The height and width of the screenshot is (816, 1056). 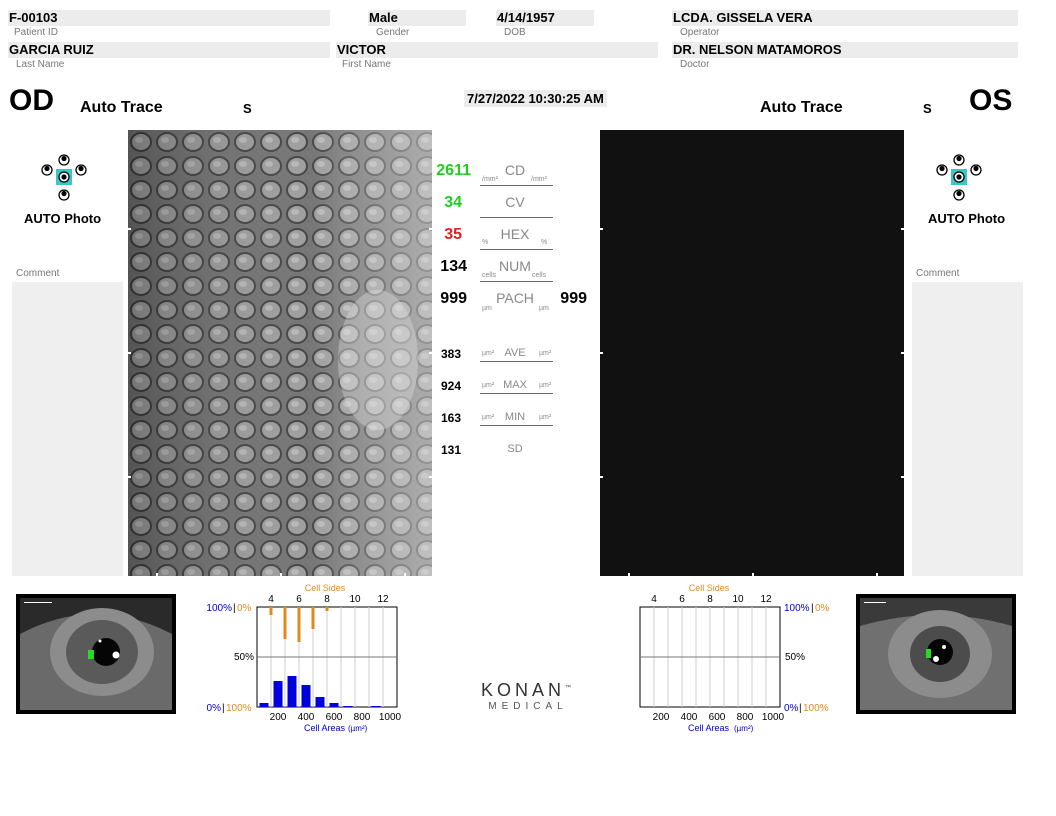 What do you see at coordinates (516, 393) in the screenshot?
I see `max-underline` at bounding box center [516, 393].